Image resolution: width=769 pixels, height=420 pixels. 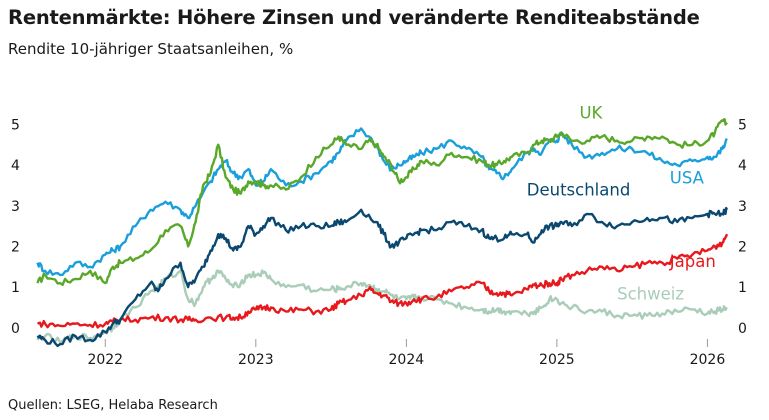 I want to click on y-axis-right: 0 1 2 3 4 5, so click(x=742, y=226).